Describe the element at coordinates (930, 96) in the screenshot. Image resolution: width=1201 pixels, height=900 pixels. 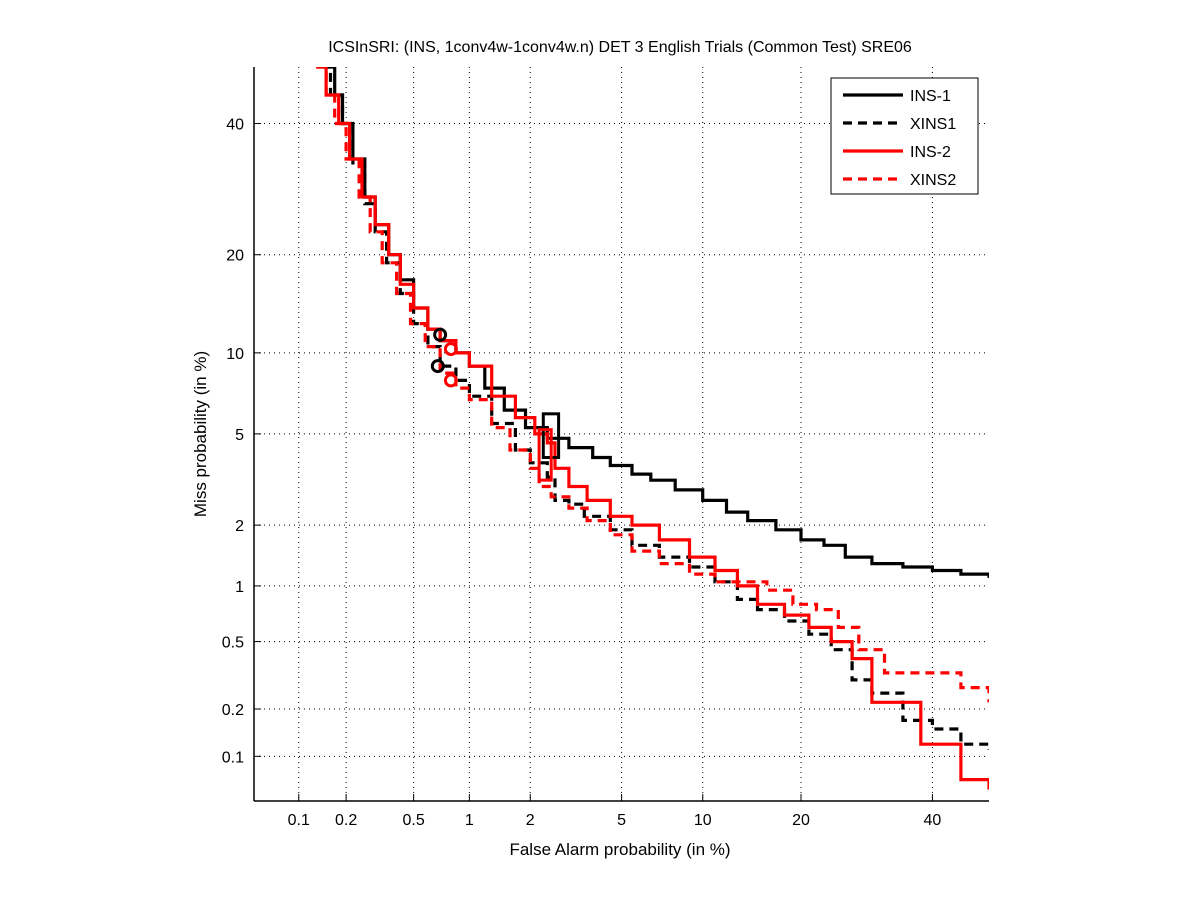
I see `legend-label-ins-1: INS-1` at that location.